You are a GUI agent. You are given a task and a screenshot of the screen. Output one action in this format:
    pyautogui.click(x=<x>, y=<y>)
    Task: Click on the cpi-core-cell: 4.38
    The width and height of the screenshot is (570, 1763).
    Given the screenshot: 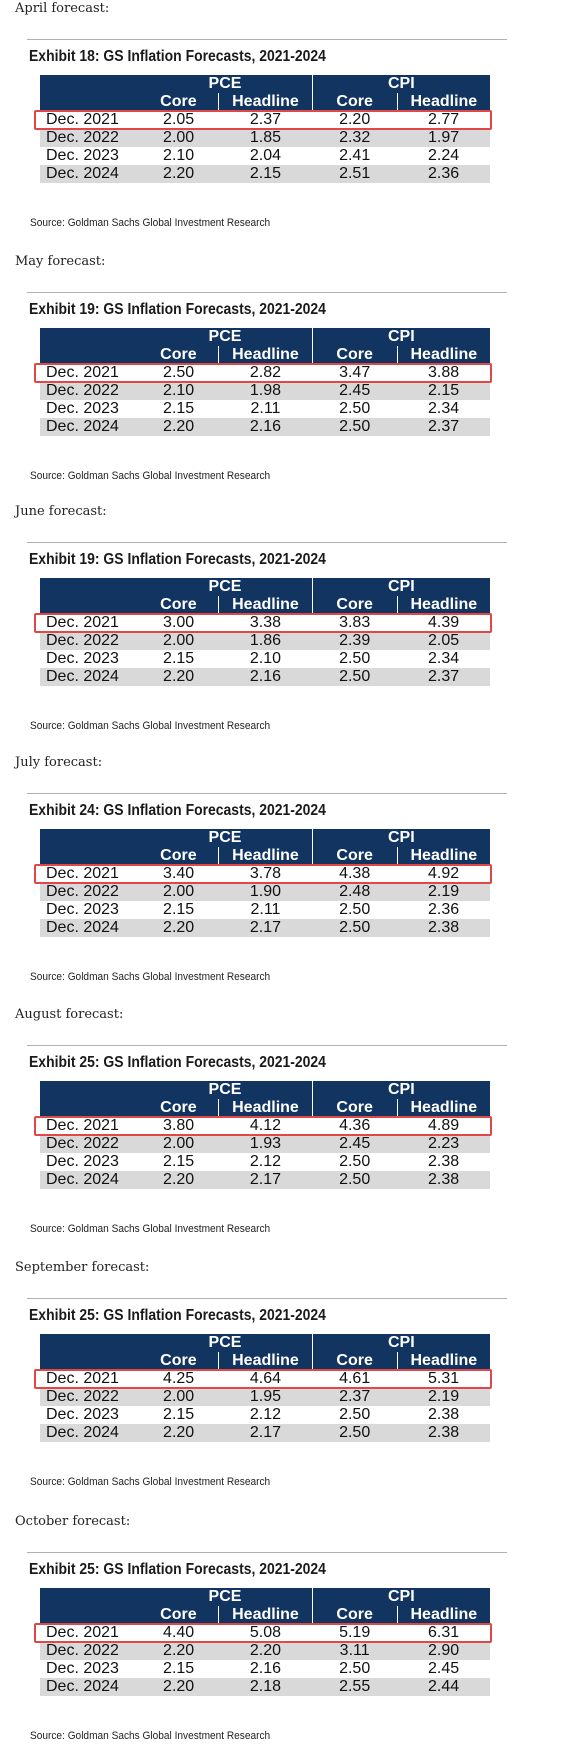 What is the action you would take?
    pyautogui.click(x=355, y=873)
    